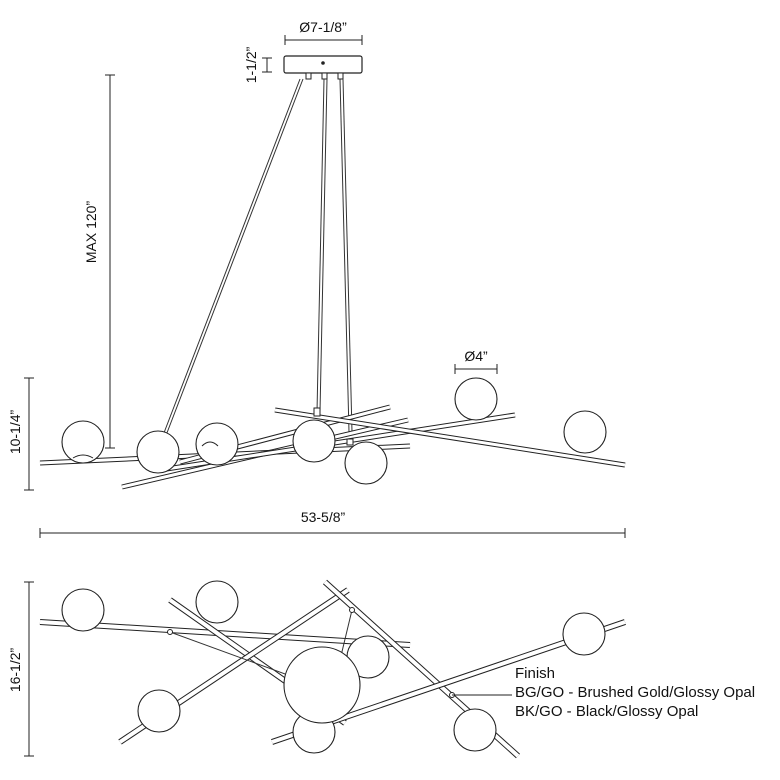 This screenshot has width=780, height=780. I want to click on canopy-width-dimension: Ø7-1/8”, so click(323, 32).